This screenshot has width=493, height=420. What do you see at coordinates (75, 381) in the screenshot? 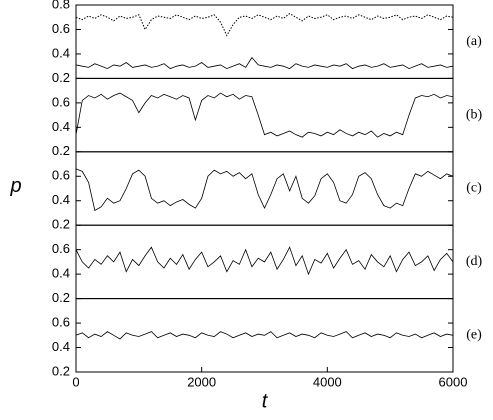
I see `x-tick-label: 0` at bounding box center [75, 381].